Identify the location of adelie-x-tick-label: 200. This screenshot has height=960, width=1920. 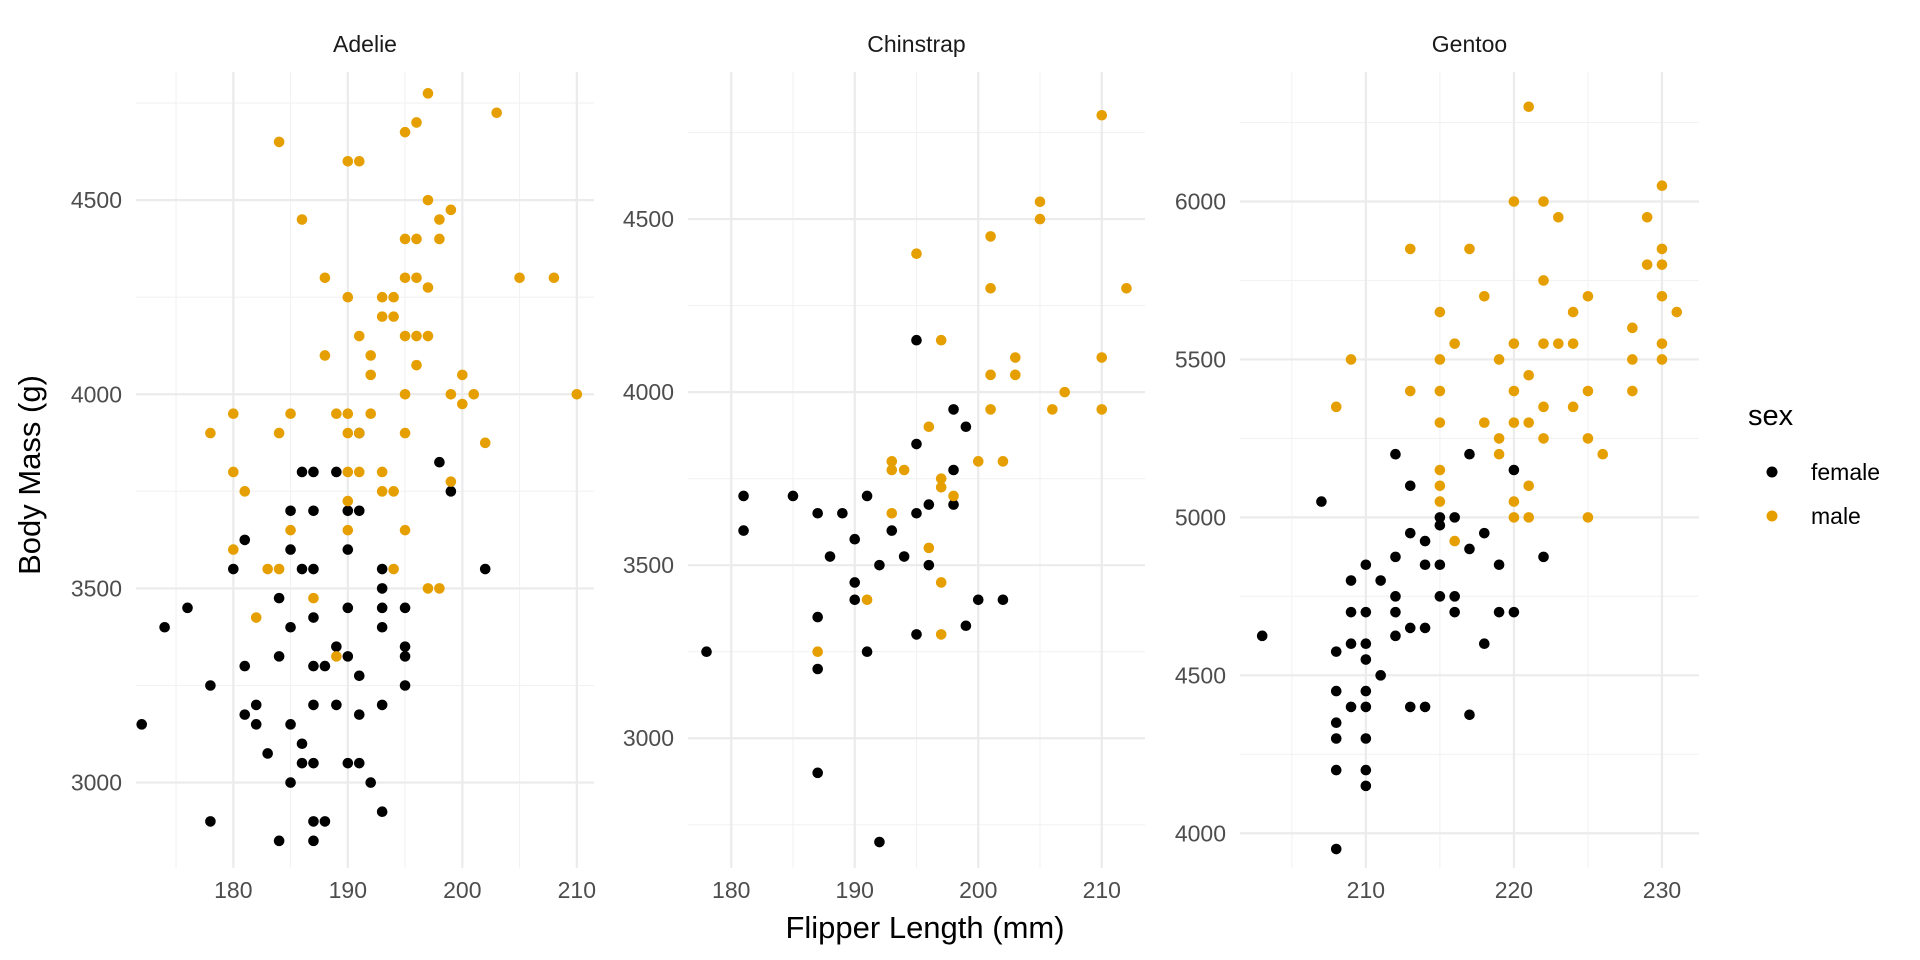
(462, 890).